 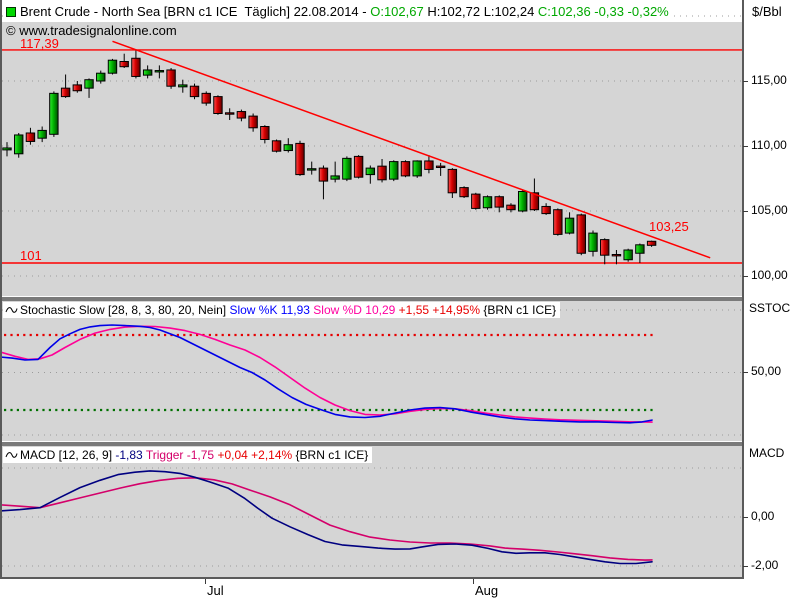 I want to click on header-segment: Trigger -1,75, so click(x=181, y=455).